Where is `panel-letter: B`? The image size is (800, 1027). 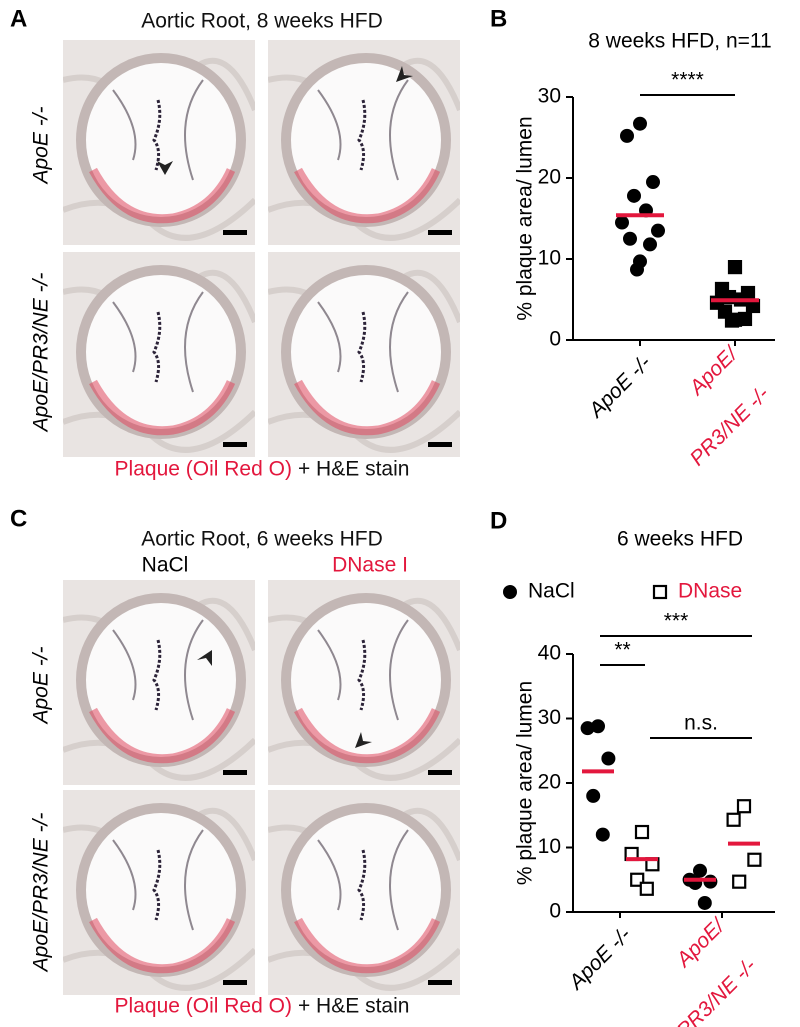
panel-letter: B is located at coordinates (498, 18).